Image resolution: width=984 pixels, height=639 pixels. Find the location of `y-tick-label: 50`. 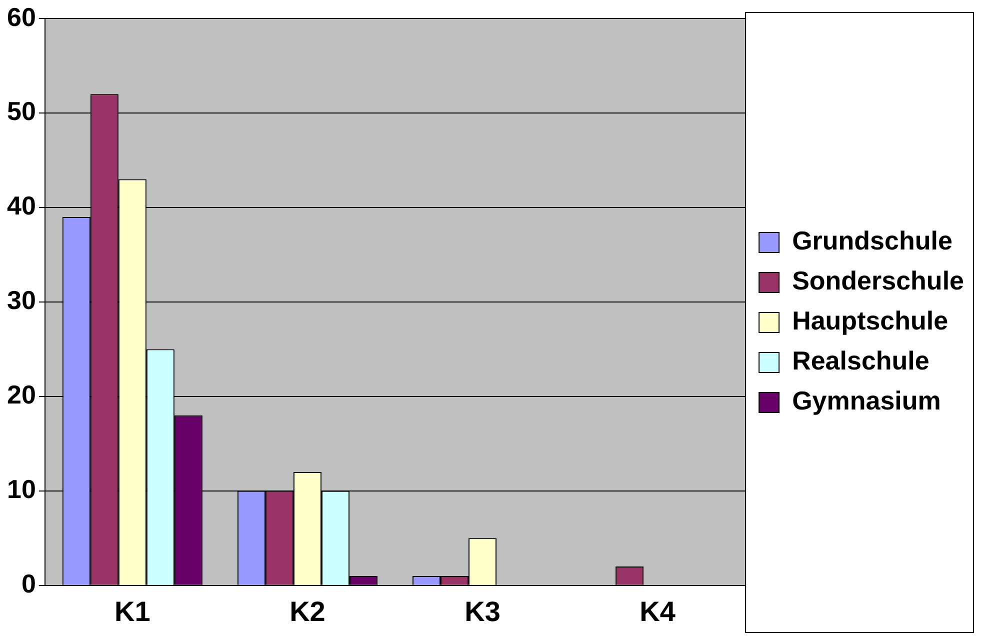

y-tick-label: 50 is located at coordinates (21, 111).